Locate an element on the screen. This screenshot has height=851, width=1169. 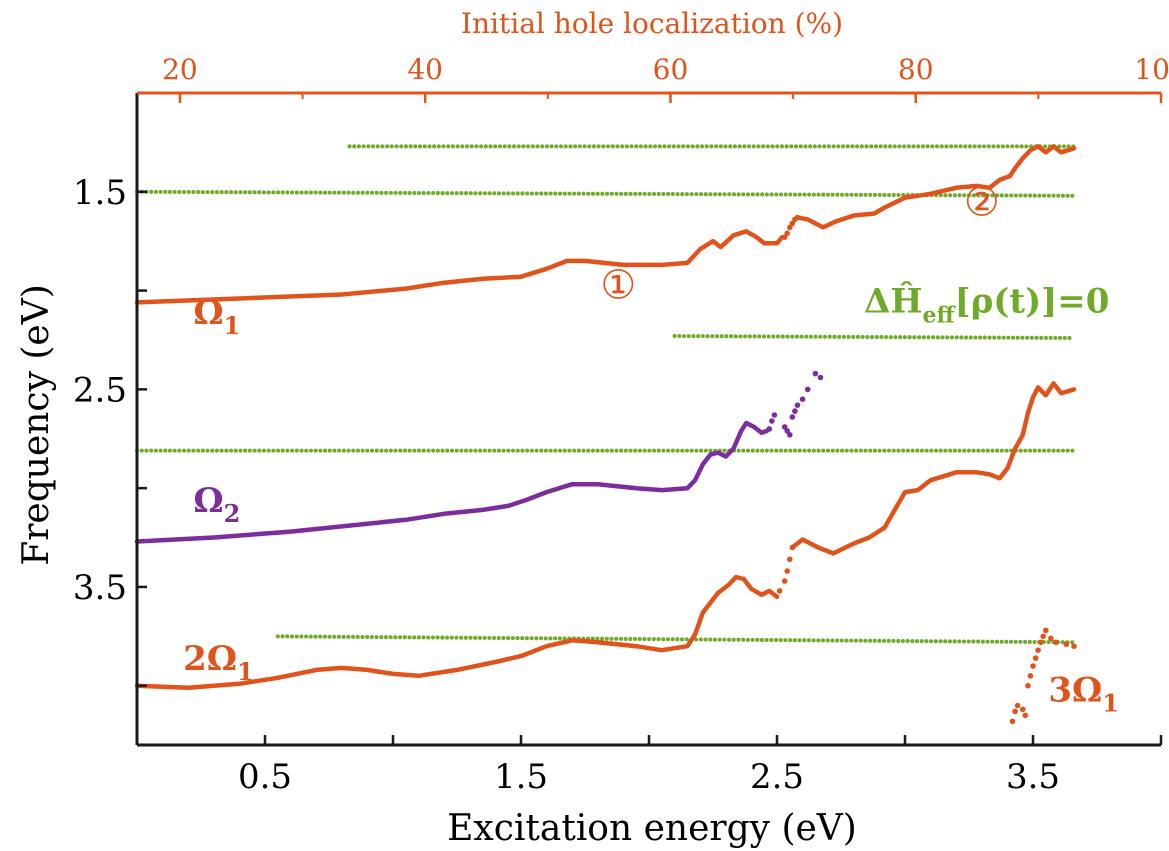
y-axis-label: Frequency (eV) is located at coordinates (36, 425).